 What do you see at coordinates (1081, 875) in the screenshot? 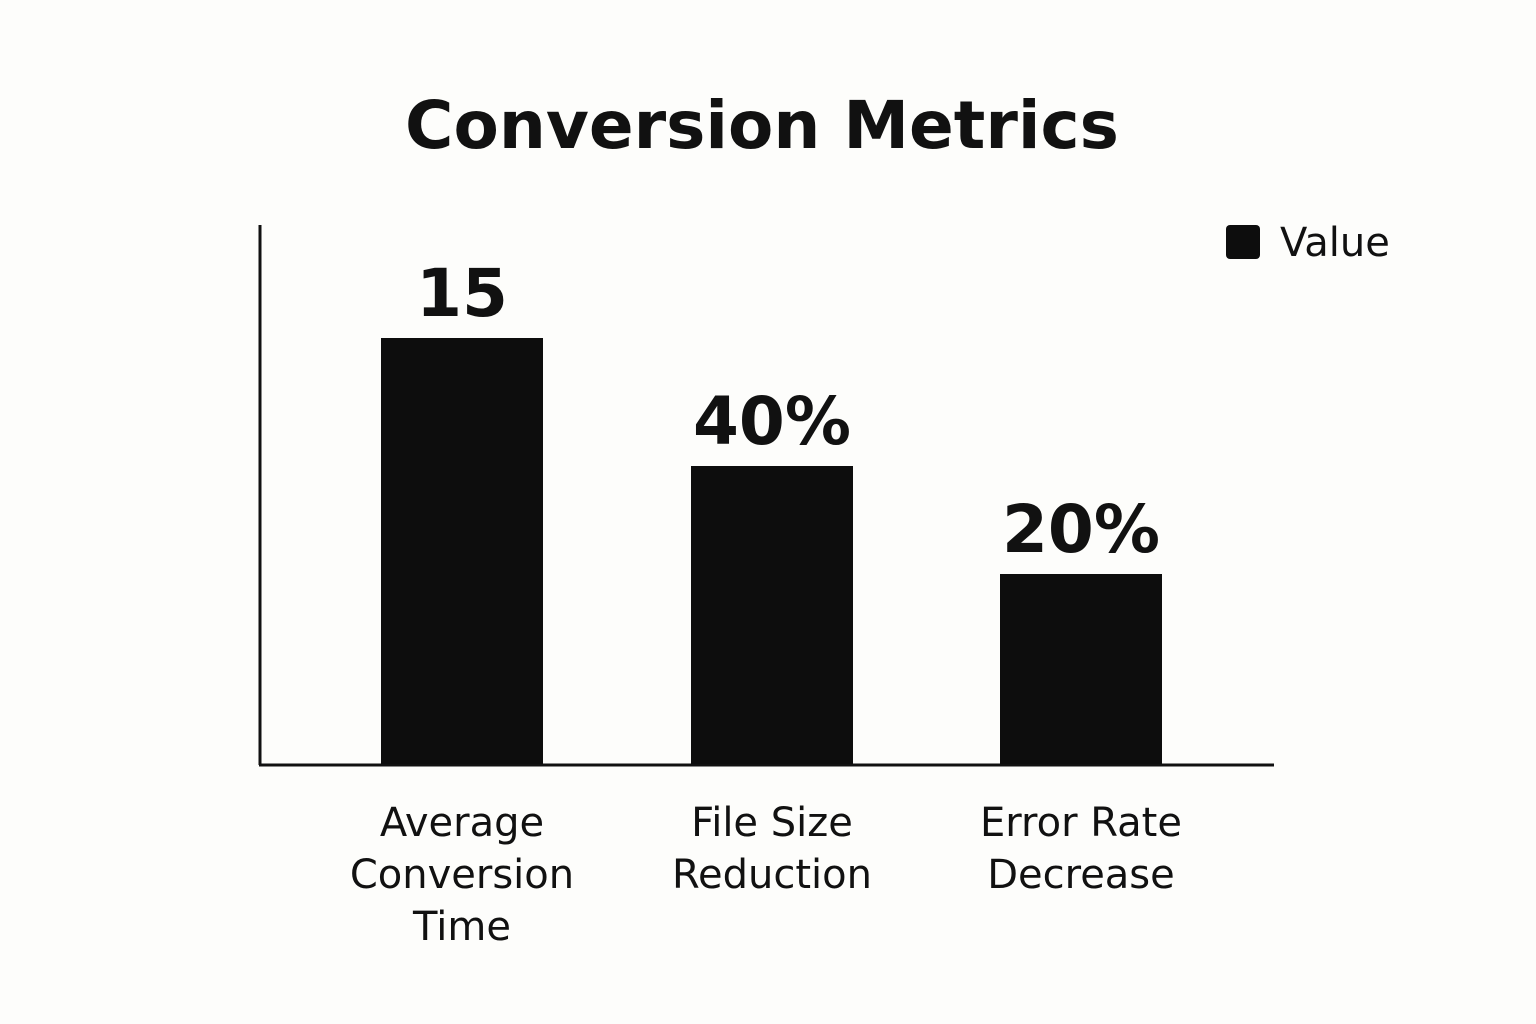
I see `x-tick-label-2-line-1: Decrease` at bounding box center [1081, 875].